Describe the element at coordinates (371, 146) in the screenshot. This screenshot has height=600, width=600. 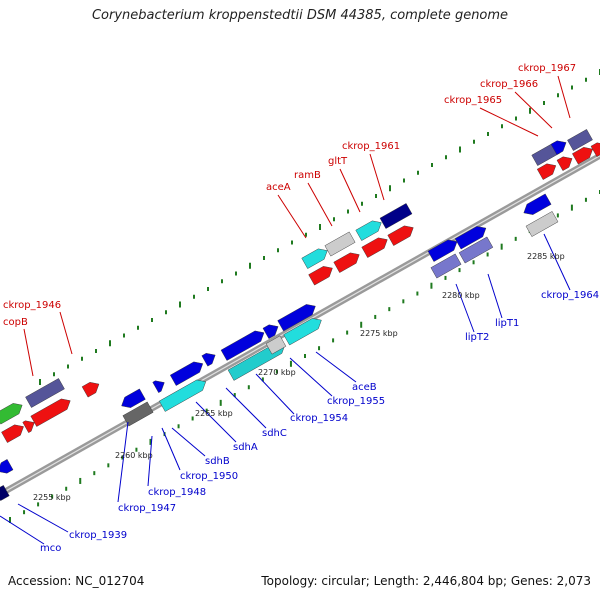
I see `gene-label: ckrop_1961` at that location.